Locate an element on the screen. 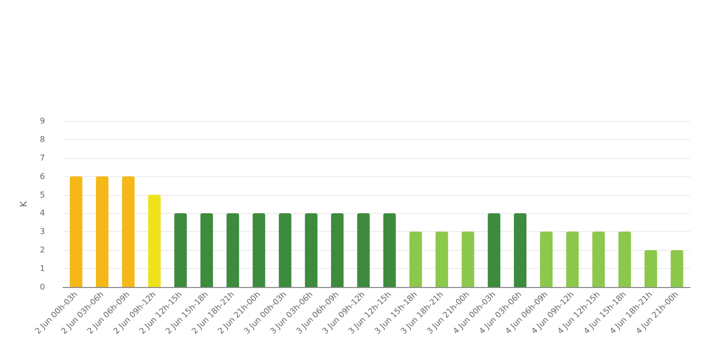 This screenshot has height=360, width=720. y-tick-label: 8 is located at coordinates (42, 139).